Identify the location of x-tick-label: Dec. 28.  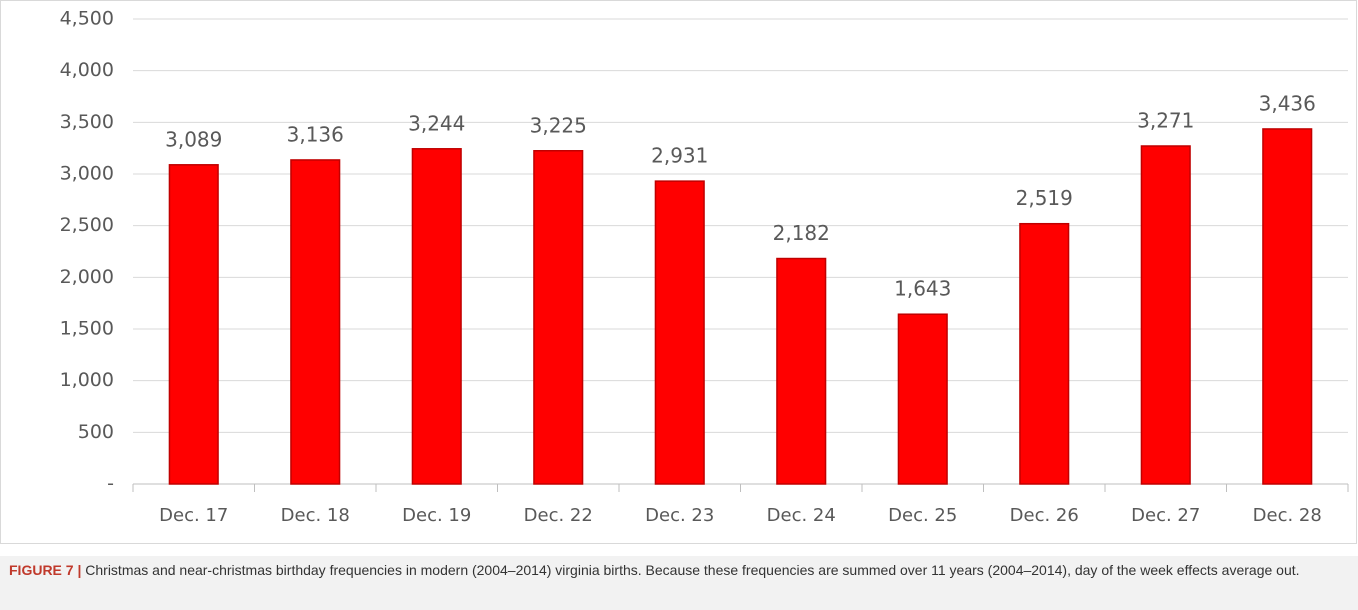
(1287, 515).